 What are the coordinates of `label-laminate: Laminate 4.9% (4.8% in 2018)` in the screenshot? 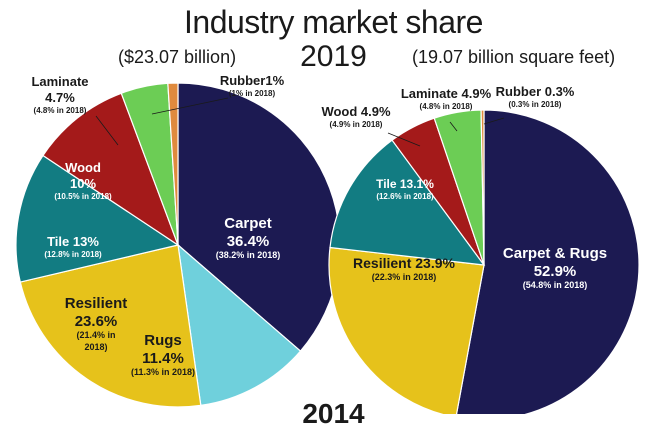 It's located at (446, 98).